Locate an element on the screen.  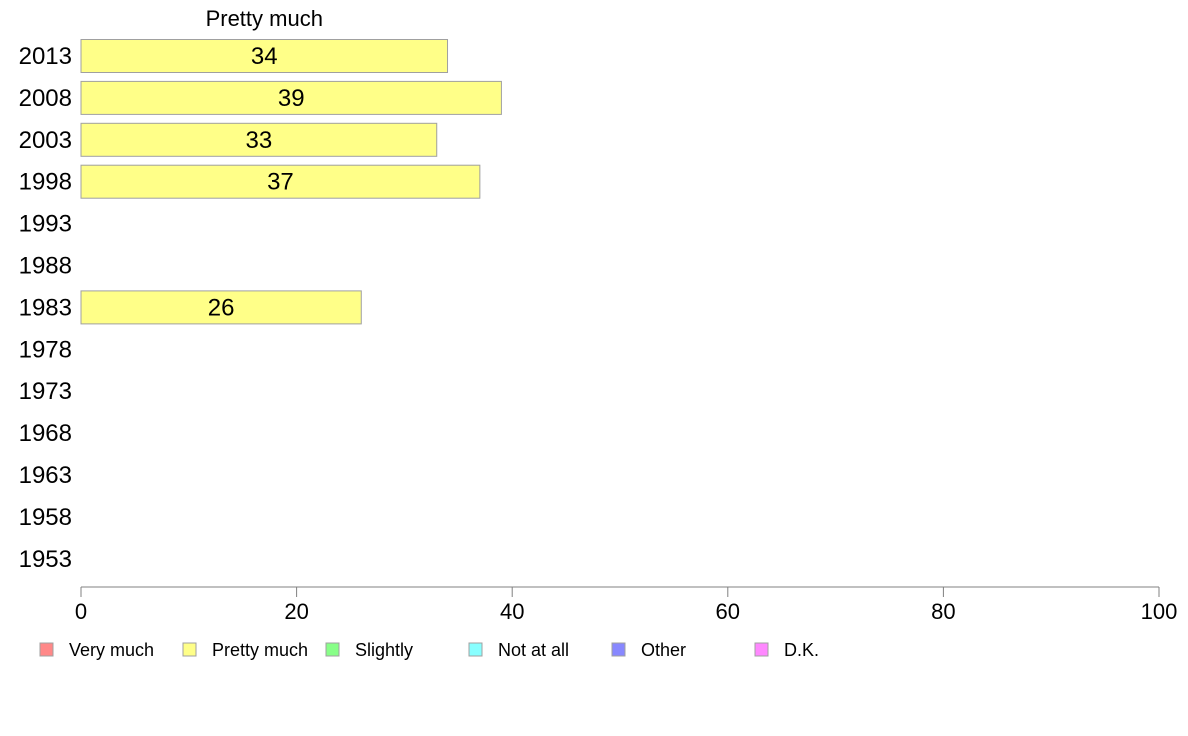
category-label: 1973 is located at coordinates (45, 391).